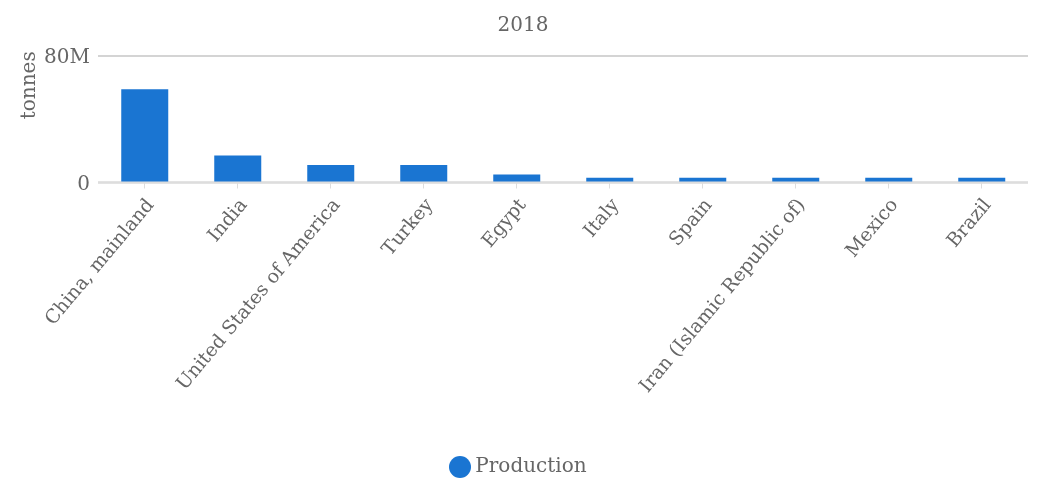 Image resolution: width=1046 pixels, height=485 pixels. What do you see at coordinates (67, 56) in the screenshot?
I see `y-tick-label: 80M` at bounding box center [67, 56].